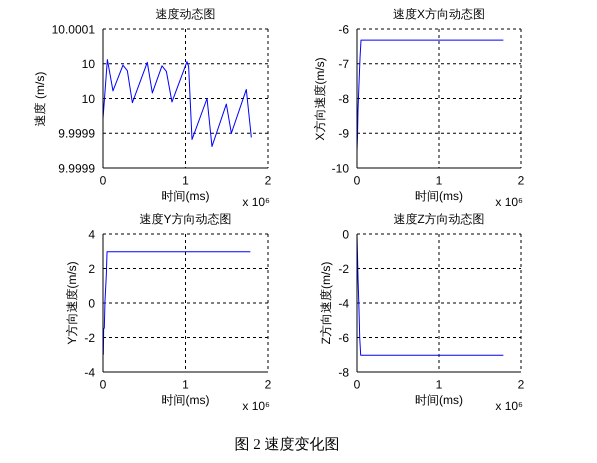 This screenshot has height=463, width=597. I want to click on y-tick-label: -9, so click(344, 133).